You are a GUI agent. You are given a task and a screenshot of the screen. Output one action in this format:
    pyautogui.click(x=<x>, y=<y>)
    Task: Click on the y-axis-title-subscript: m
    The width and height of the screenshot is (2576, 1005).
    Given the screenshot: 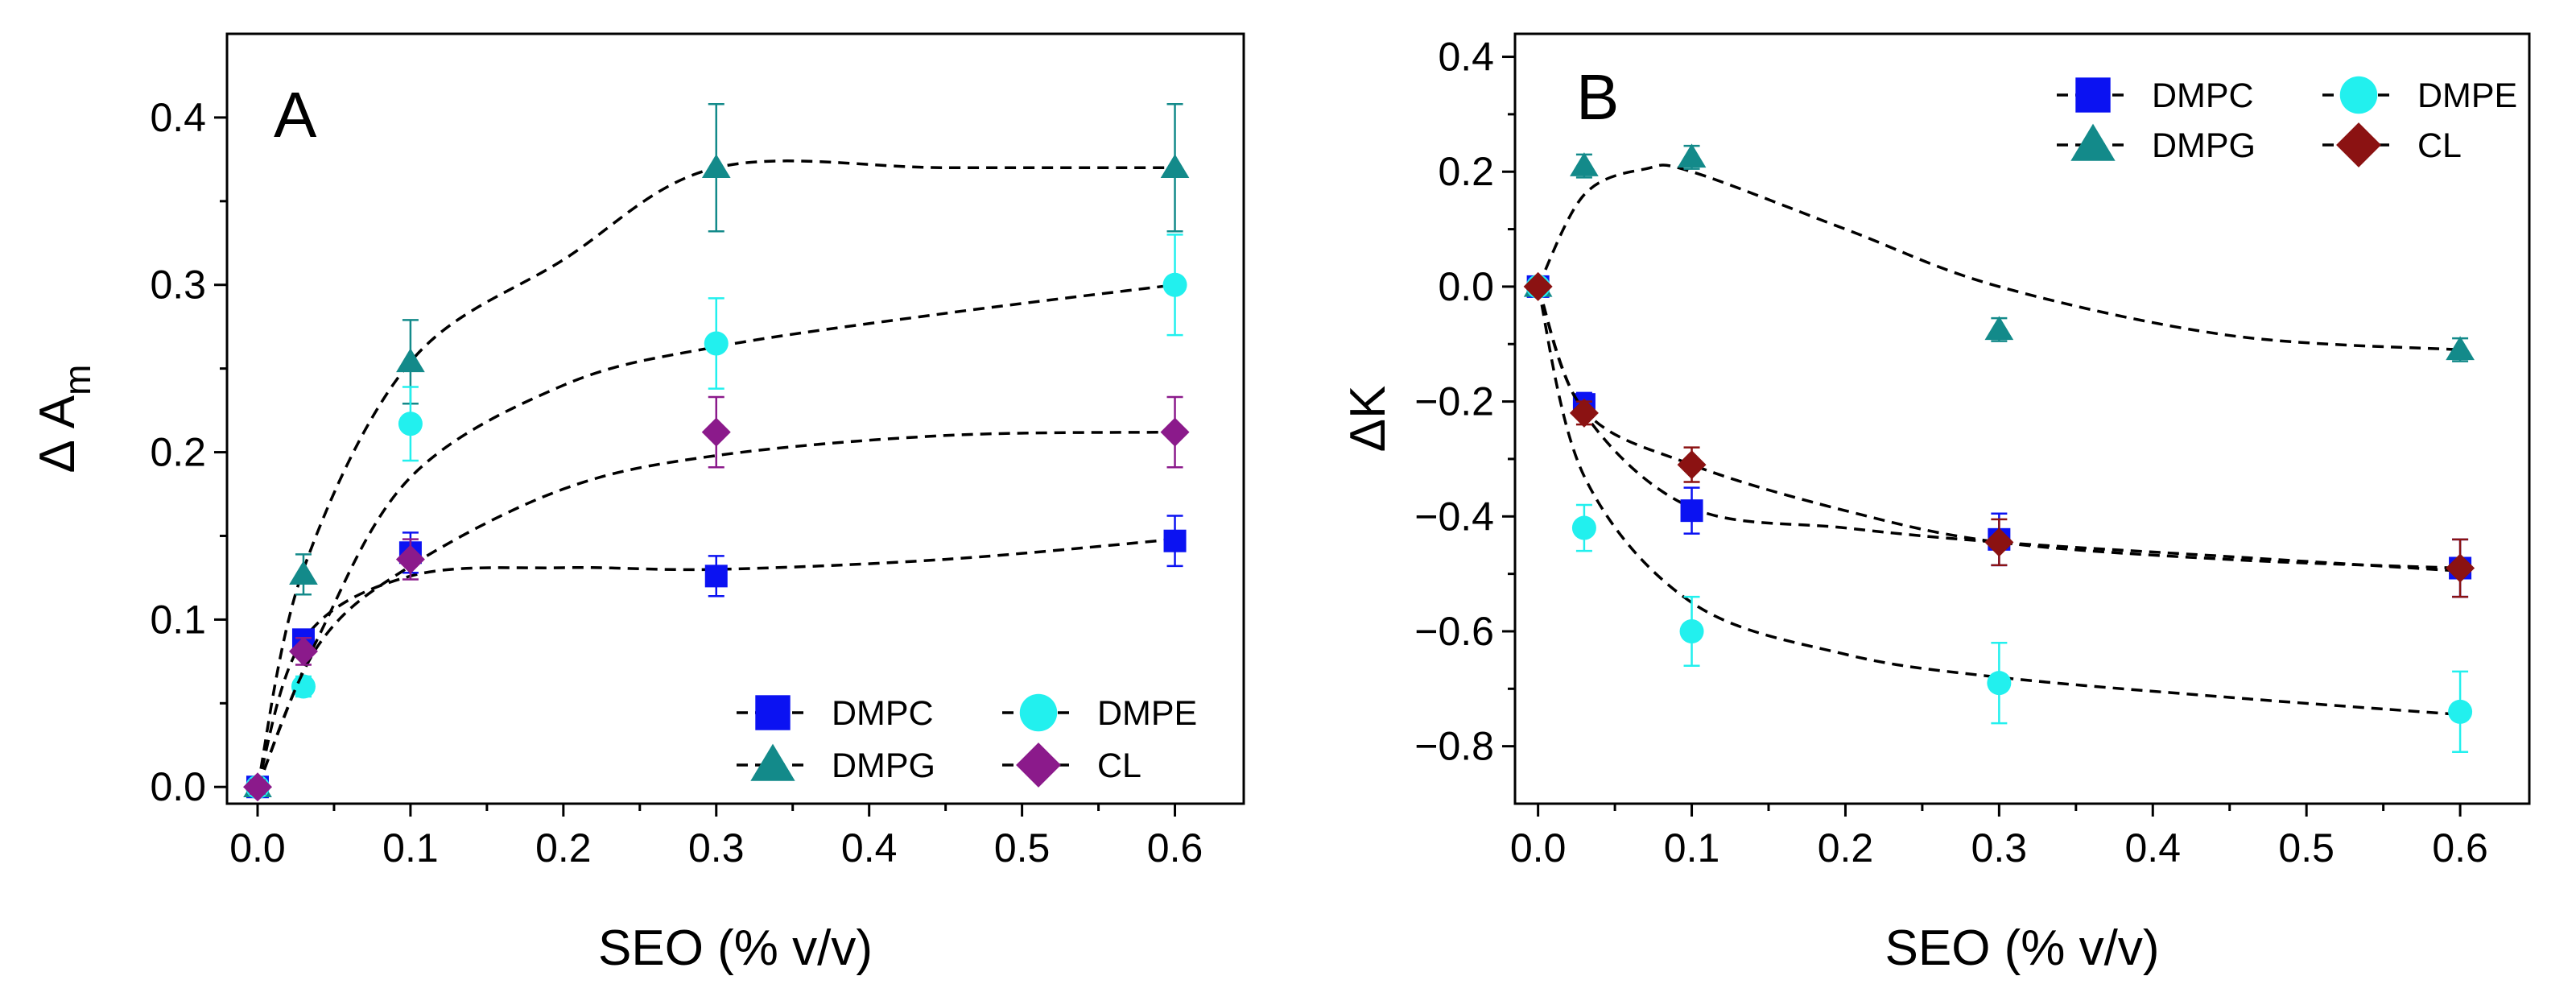 What is the action you would take?
    pyautogui.click(x=77, y=380)
    